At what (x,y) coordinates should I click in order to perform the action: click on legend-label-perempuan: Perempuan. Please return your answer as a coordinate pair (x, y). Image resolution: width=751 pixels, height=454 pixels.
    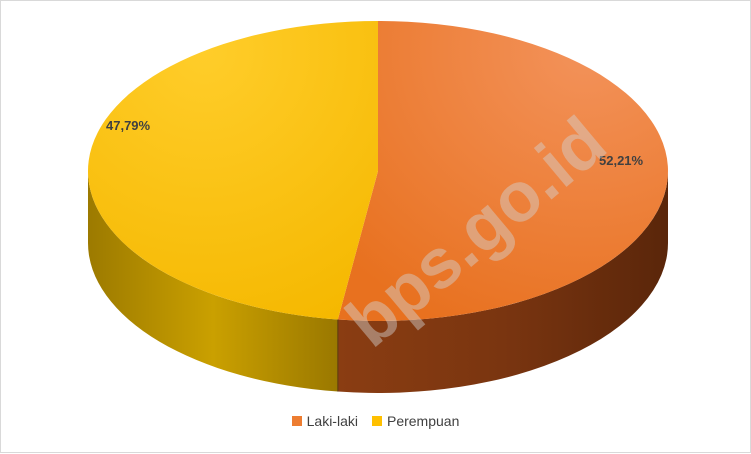
    Looking at the image, I should click on (423, 421).